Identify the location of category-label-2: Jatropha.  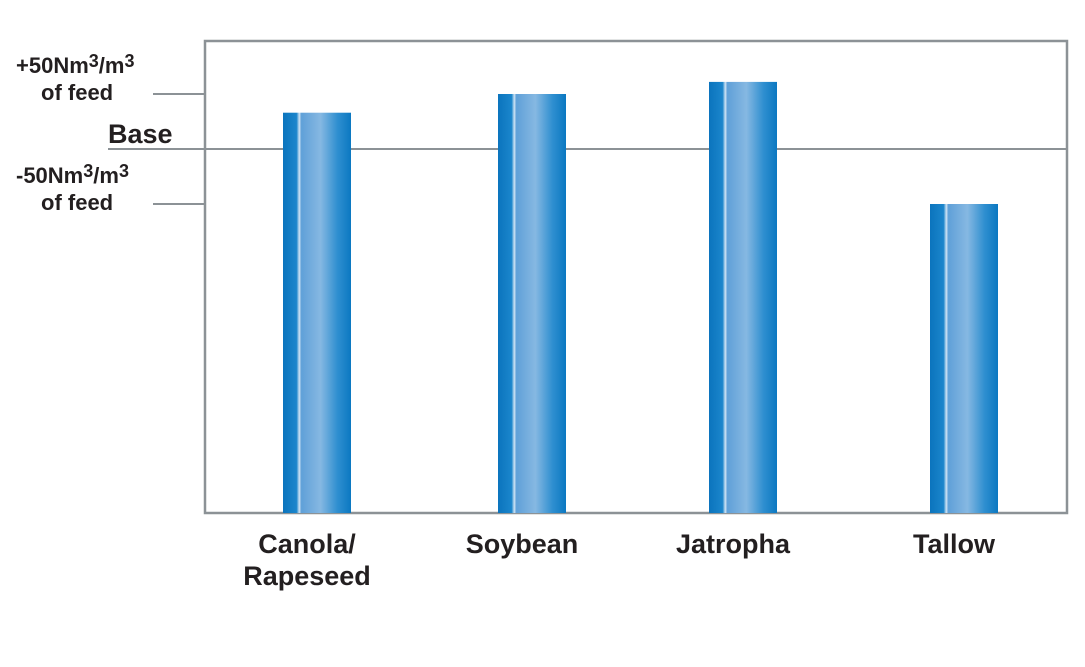
(733, 544).